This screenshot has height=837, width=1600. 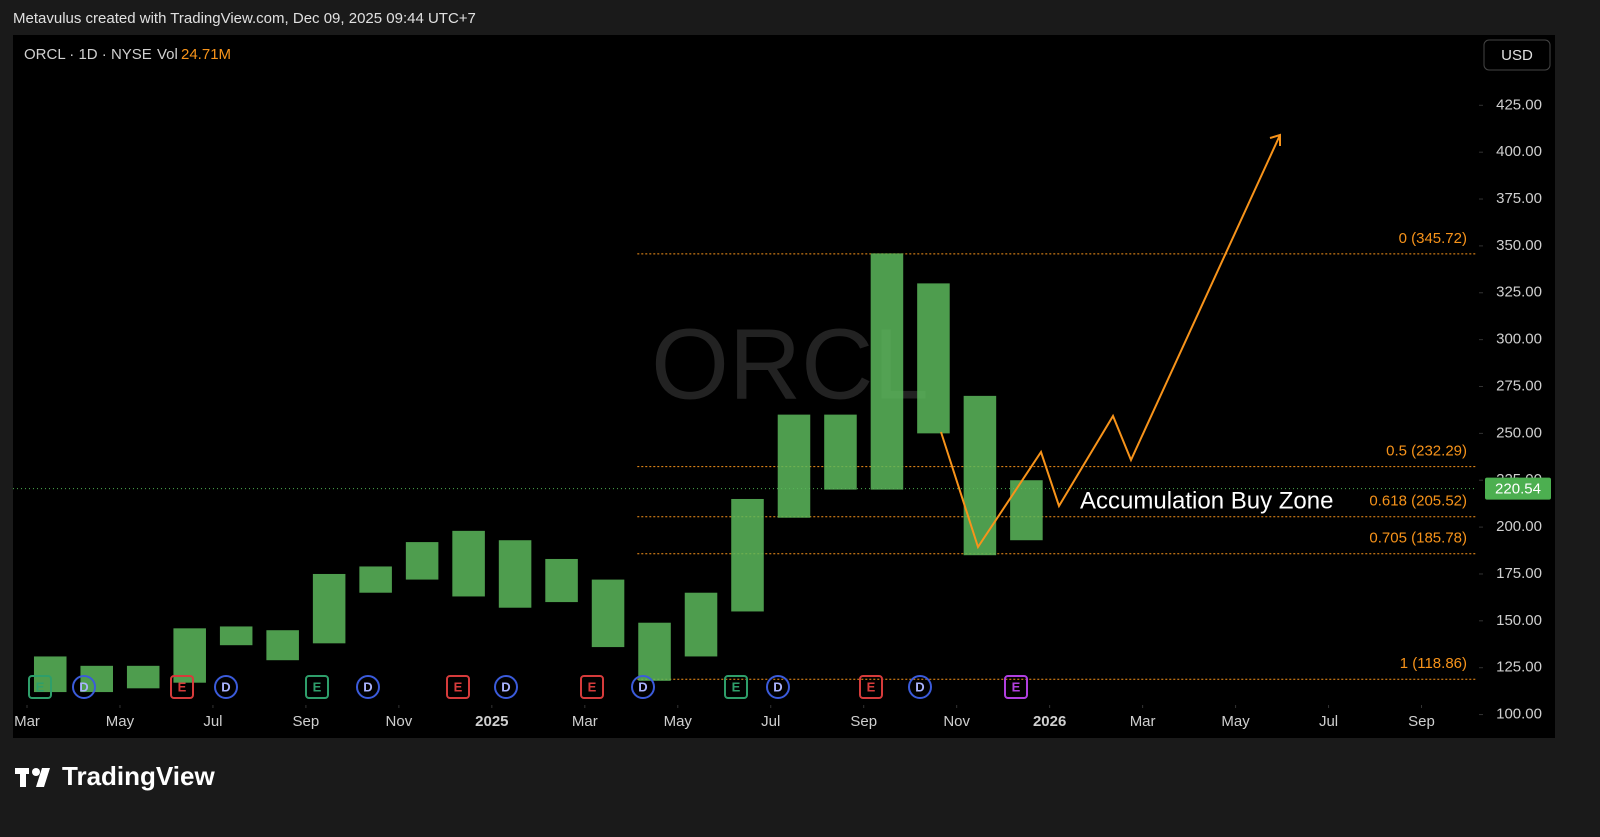 I want to click on last-price-box, so click(x=1518, y=488).